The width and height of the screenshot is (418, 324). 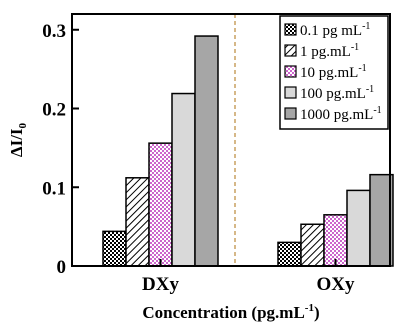 I want to click on y-tick-label: 0.1, so click(x=54, y=188).